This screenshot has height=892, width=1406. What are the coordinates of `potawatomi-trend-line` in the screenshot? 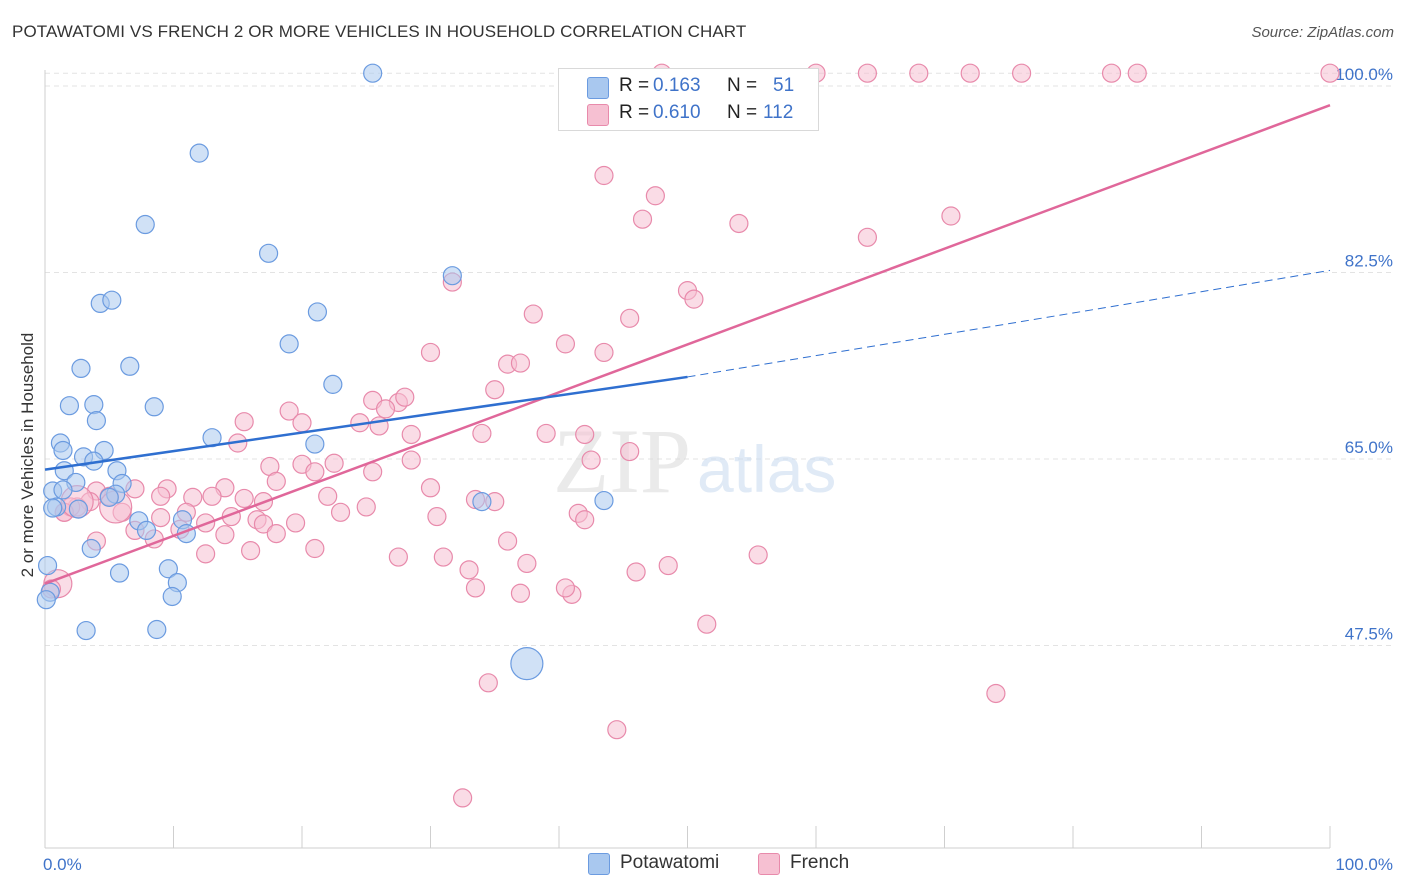 It's located at (366, 423).